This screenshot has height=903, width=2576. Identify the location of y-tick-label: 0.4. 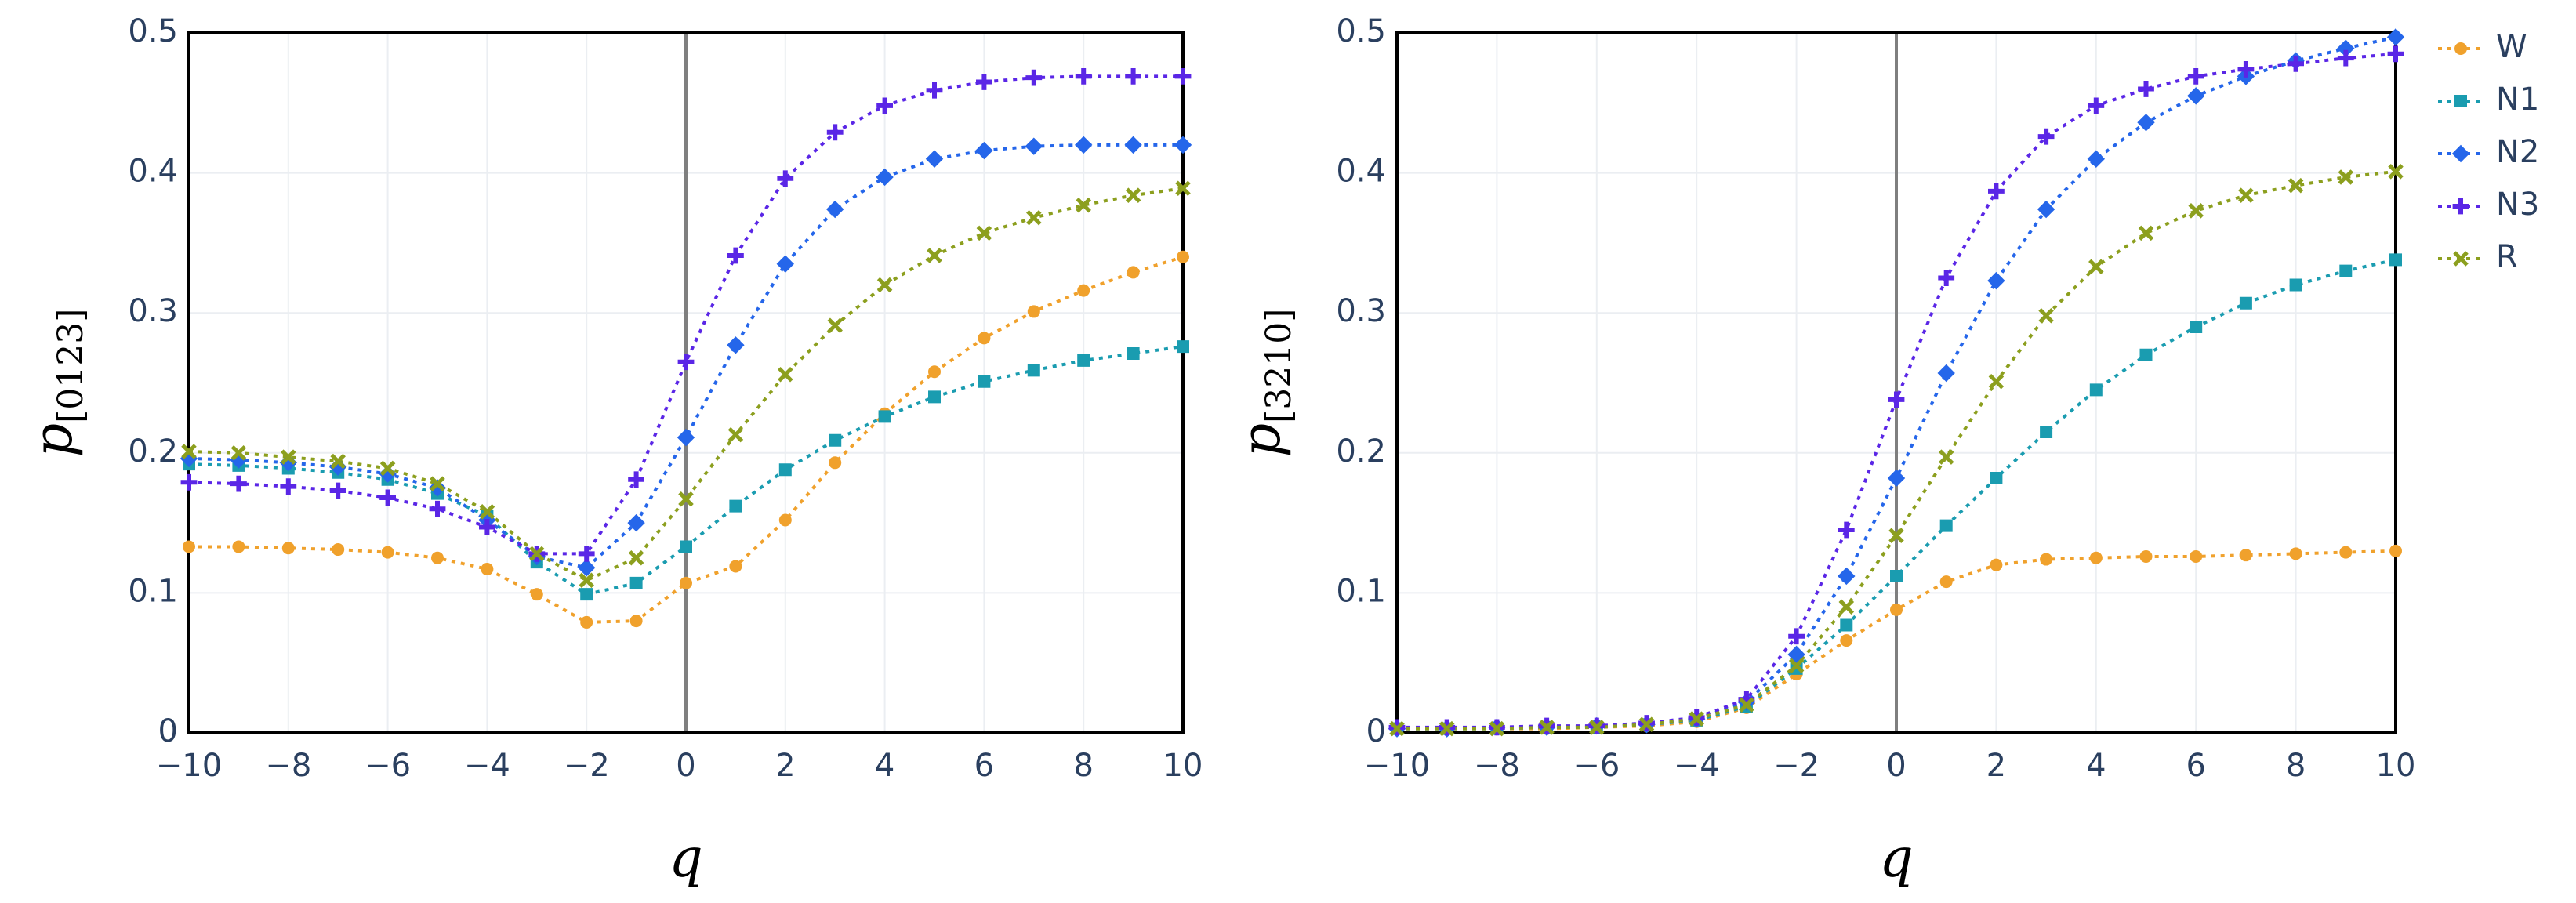
(153, 172).